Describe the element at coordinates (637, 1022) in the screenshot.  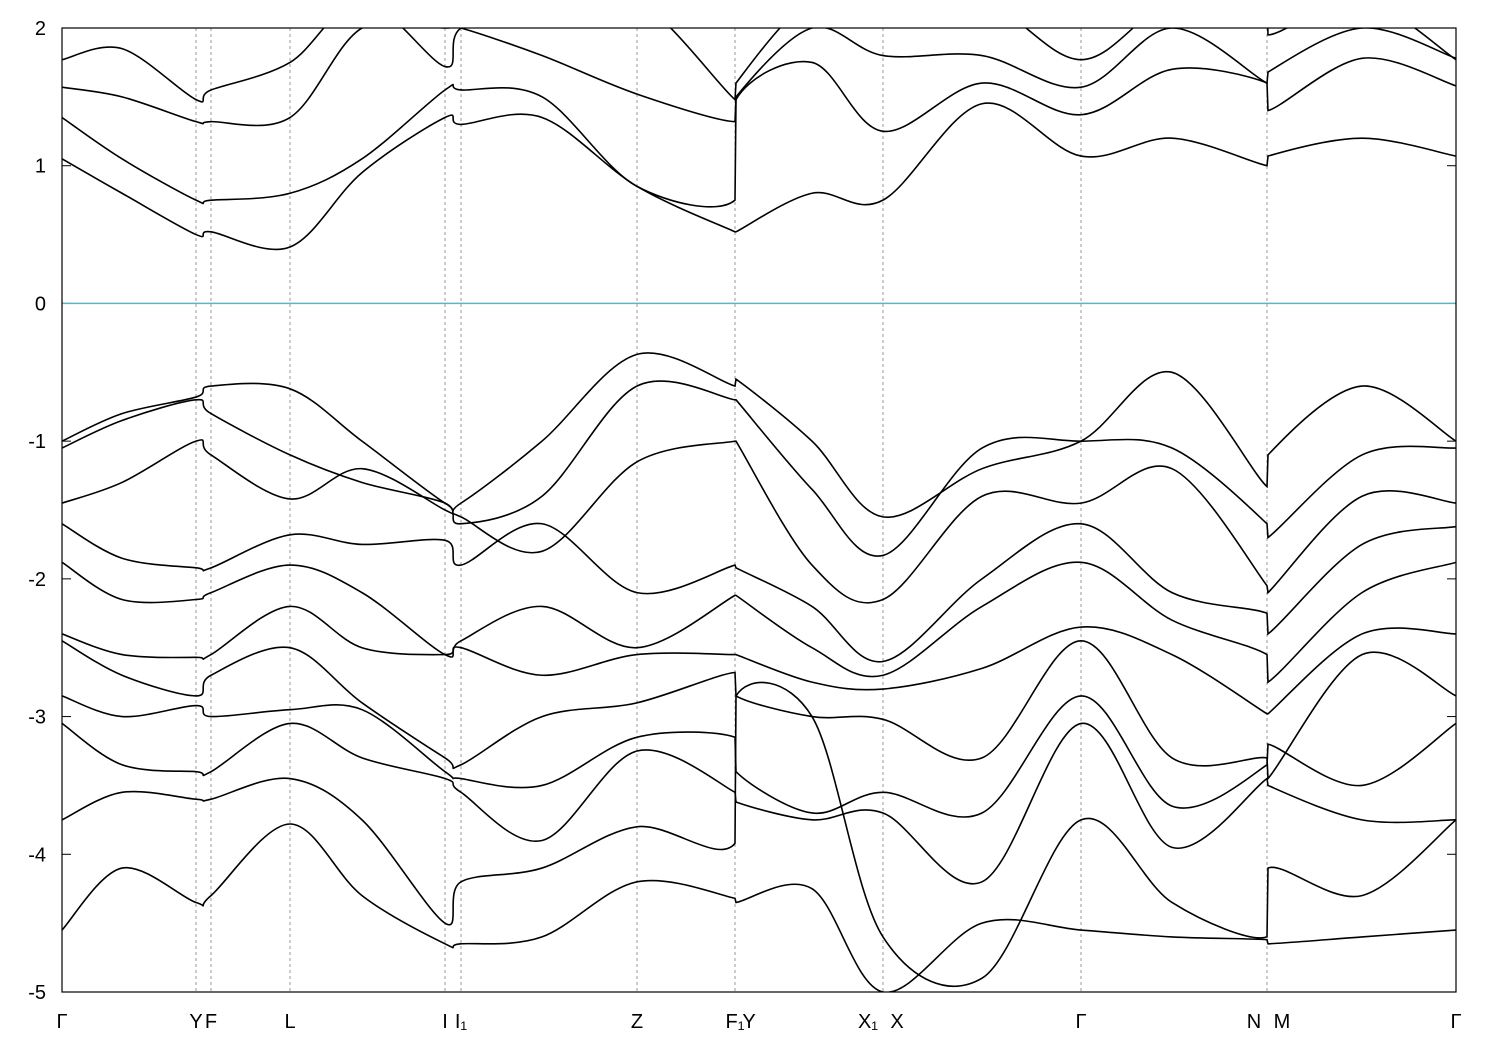
I see `x-tick-label: Z` at that location.